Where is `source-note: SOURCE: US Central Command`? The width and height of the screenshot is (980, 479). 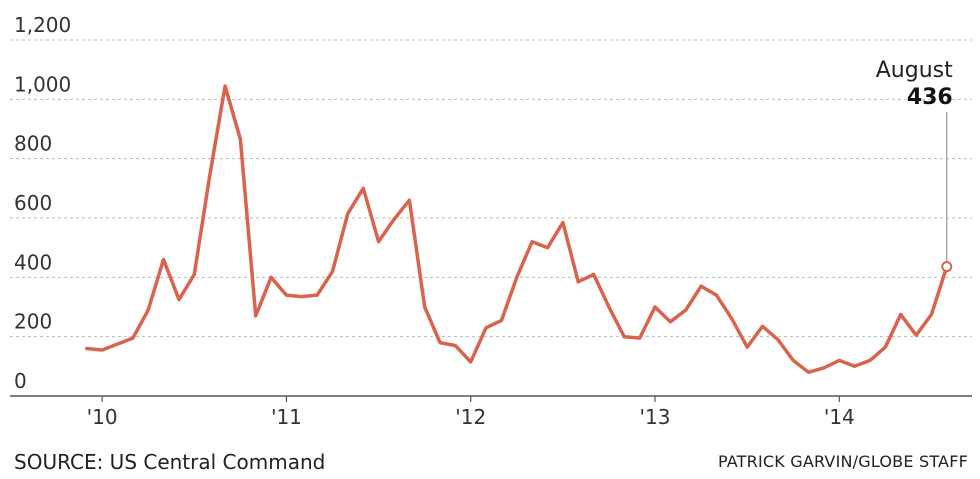 source-note: SOURCE: US Central Command is located at coordinates (170, 462).